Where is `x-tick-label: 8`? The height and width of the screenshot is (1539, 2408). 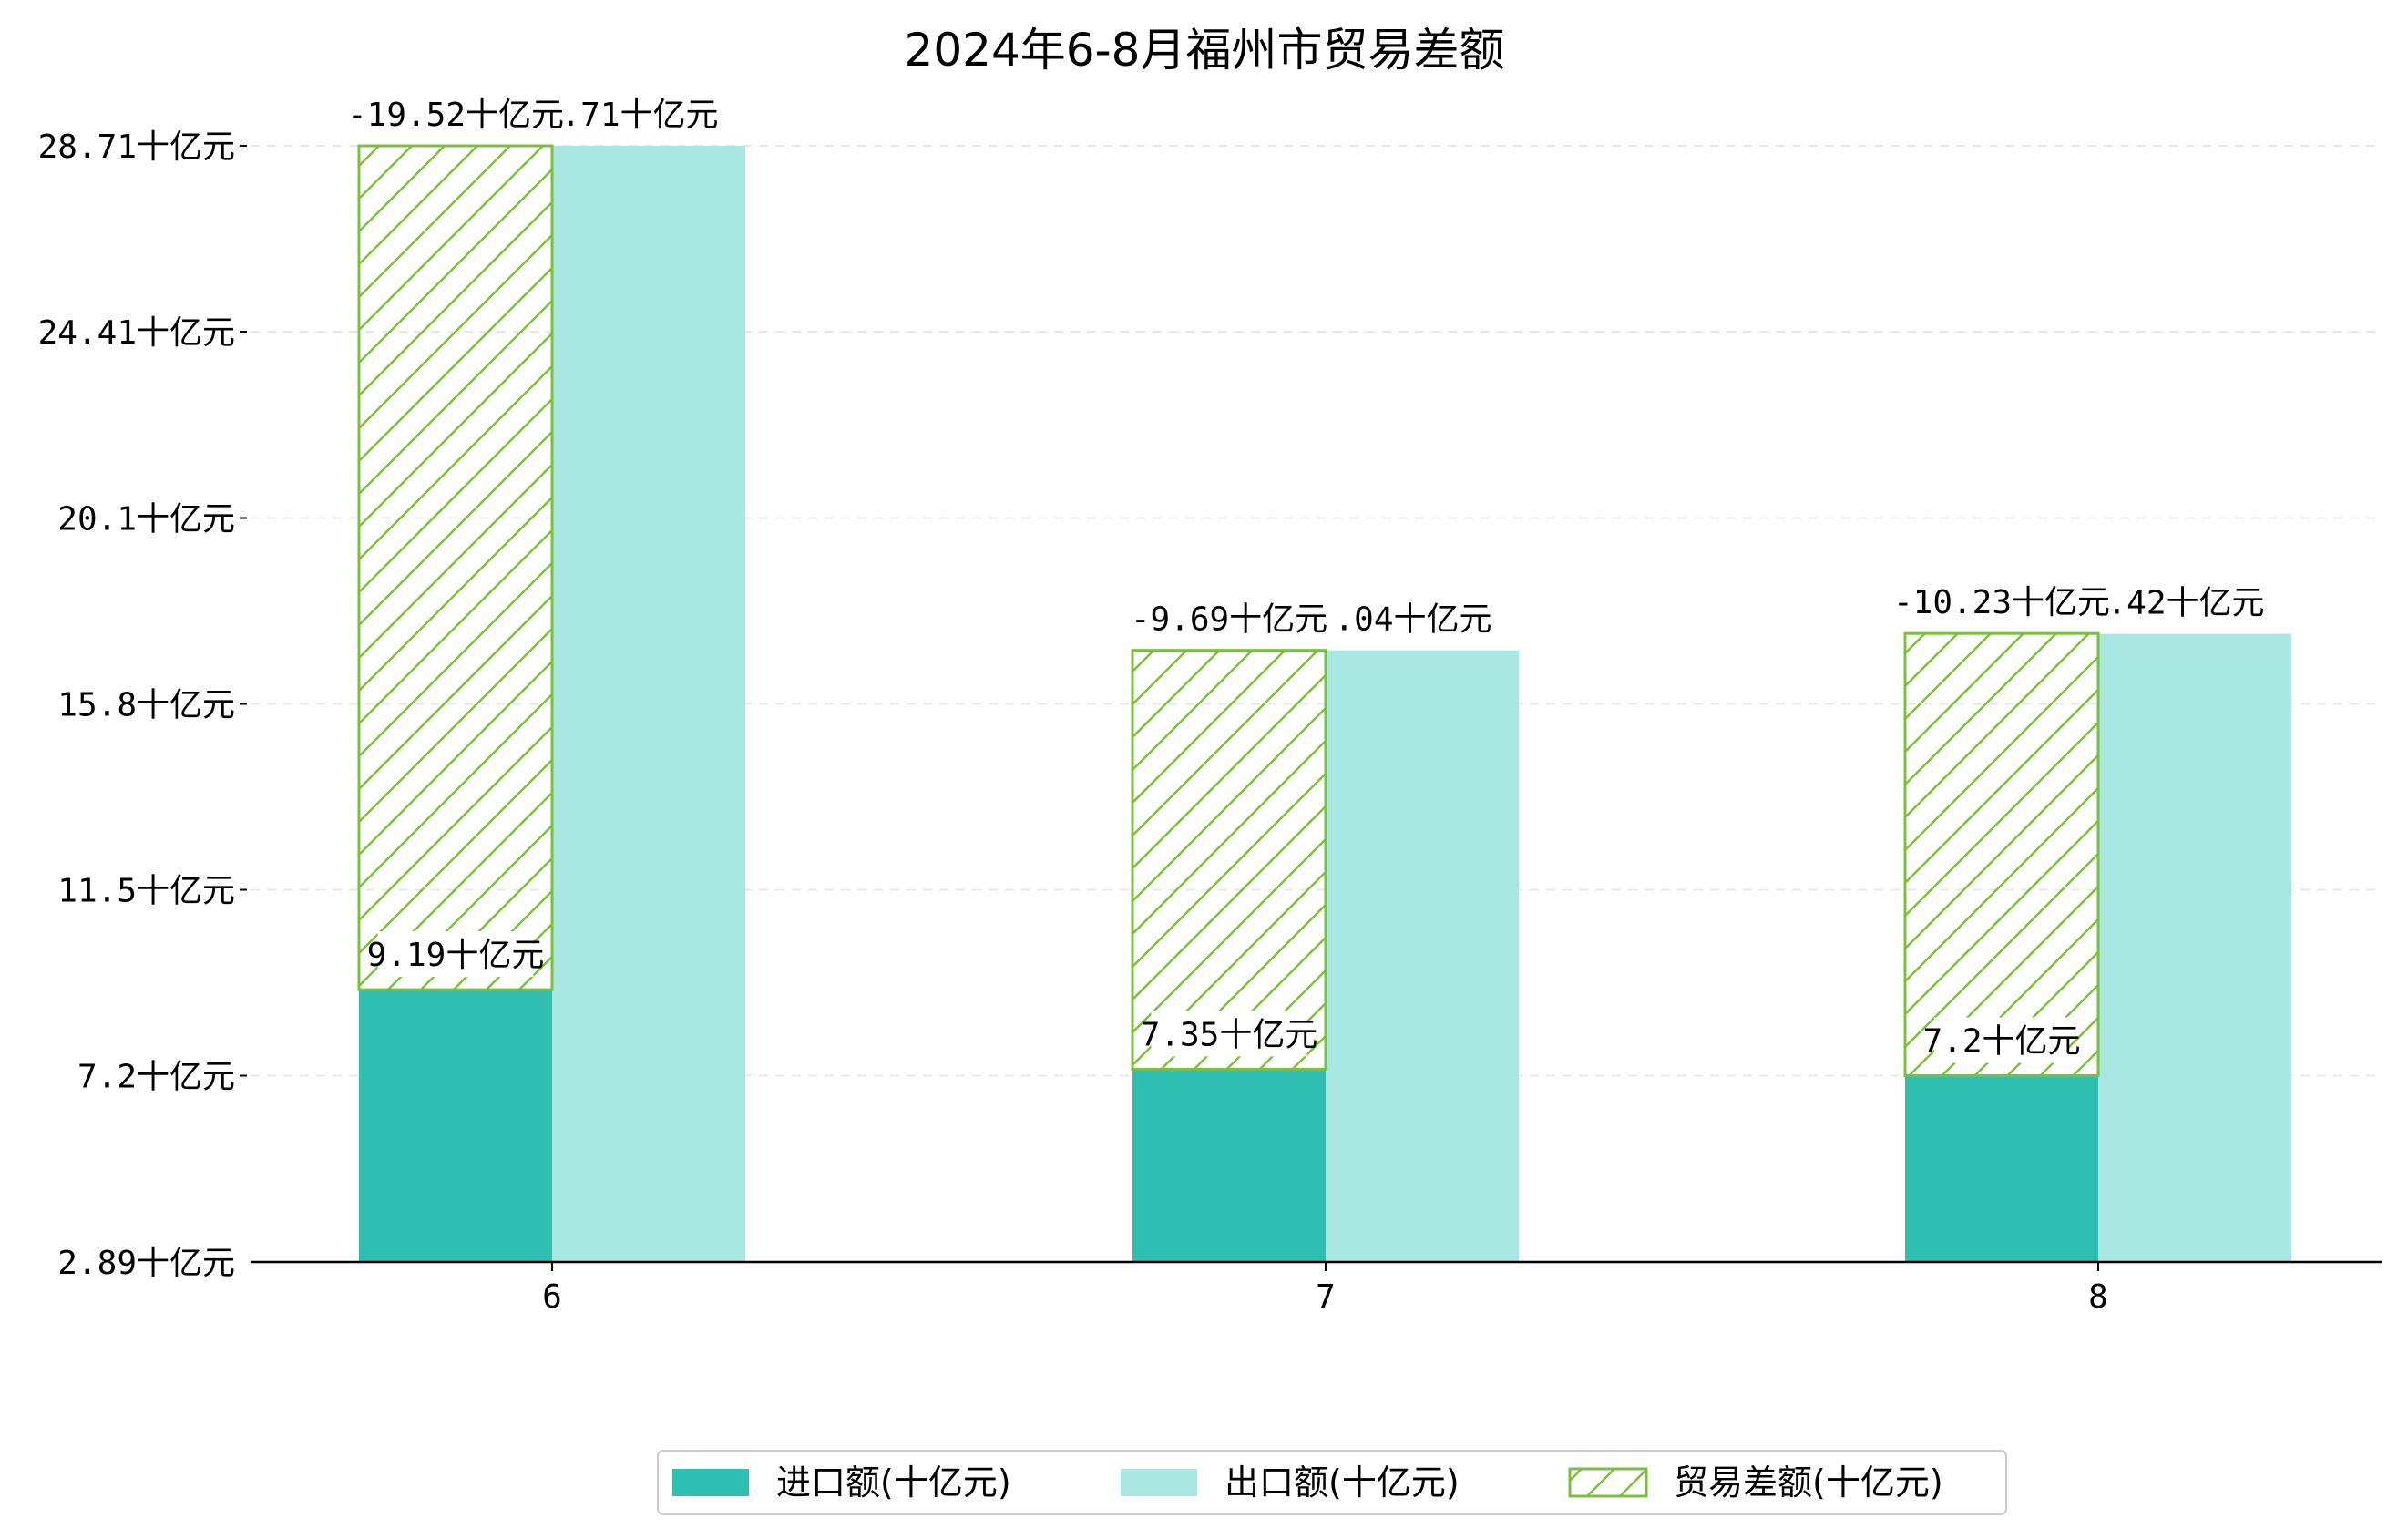
x-tick-label: 8 is located at coordinates (2098, 1297).